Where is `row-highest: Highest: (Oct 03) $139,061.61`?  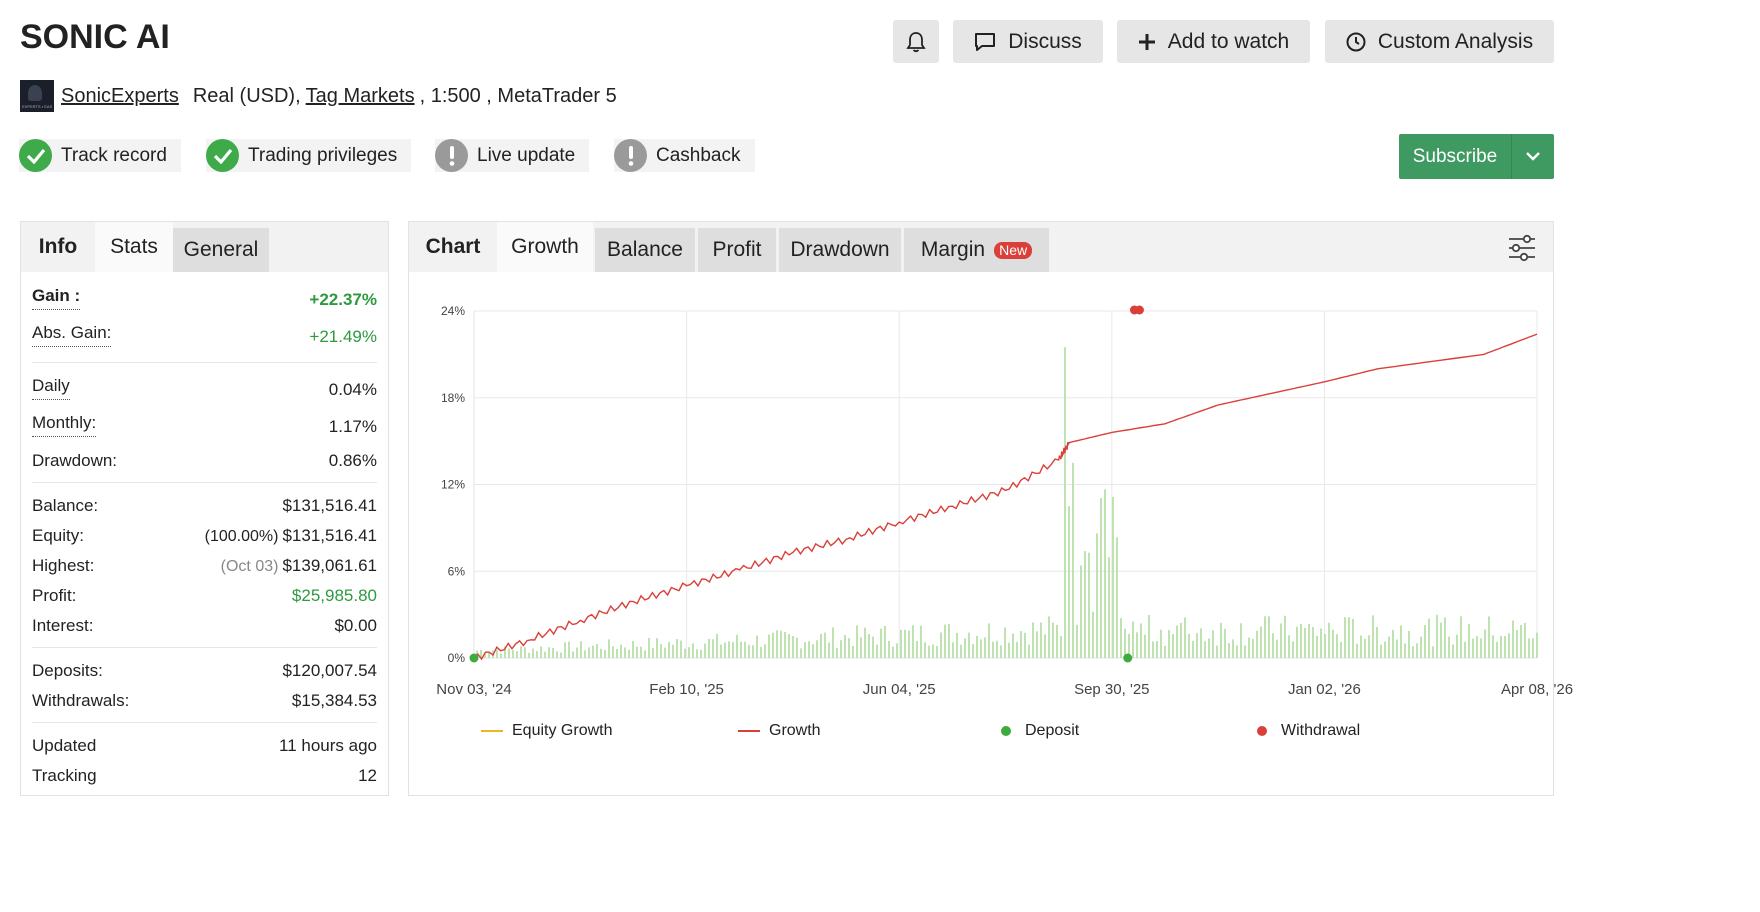 row-highest: Highest: (Oct 03) $139,061.61 is located at coordinates (204, 566).